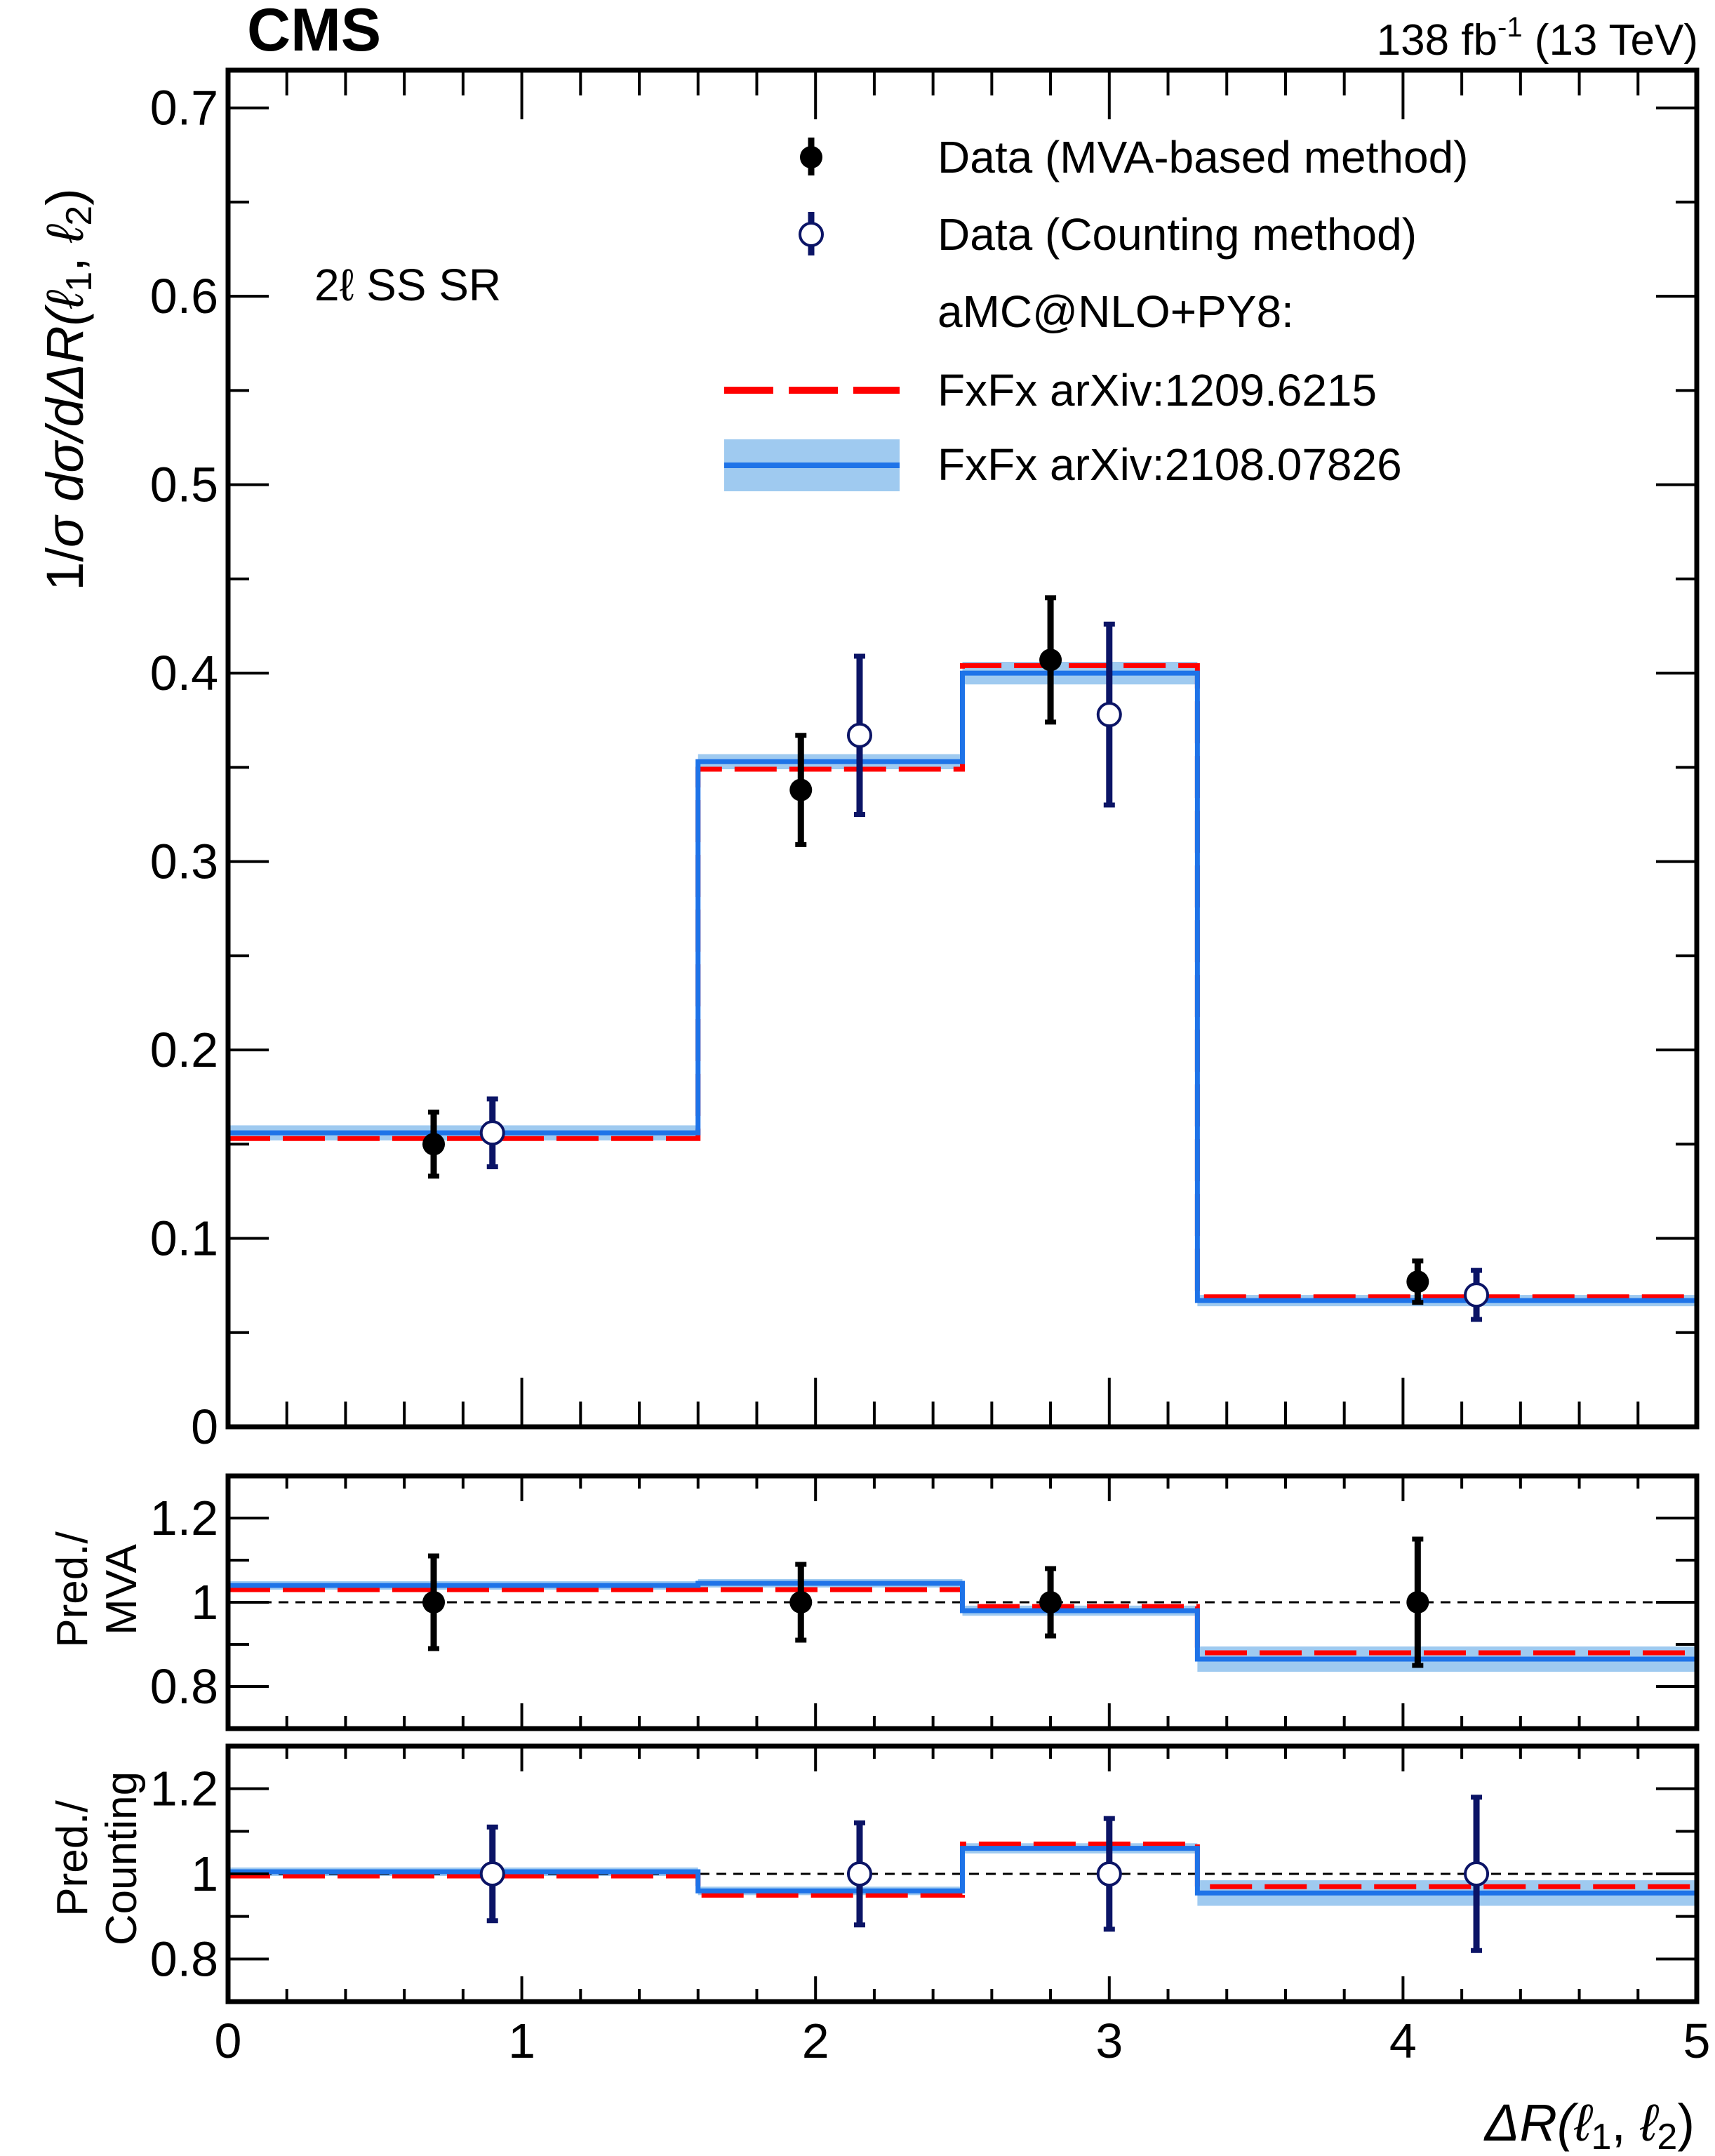  Describe the element at coordinates (184, 673) in the screenshot. I see `main-y-tick-label-4: 0.4` at that location.